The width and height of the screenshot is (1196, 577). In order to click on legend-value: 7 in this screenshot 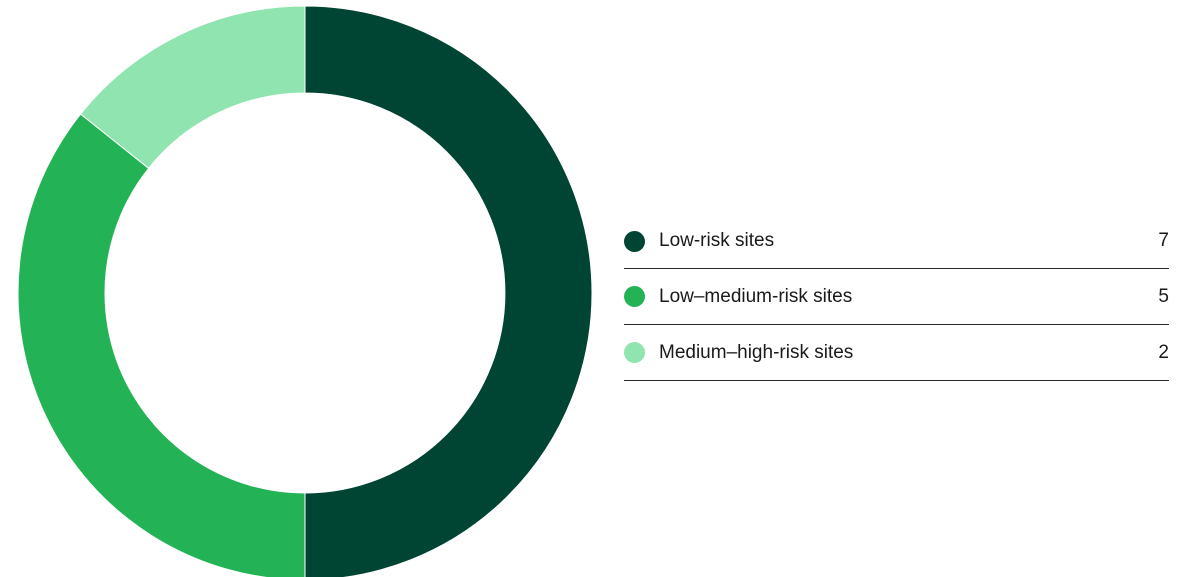, I will do `click(1163, 240)`.